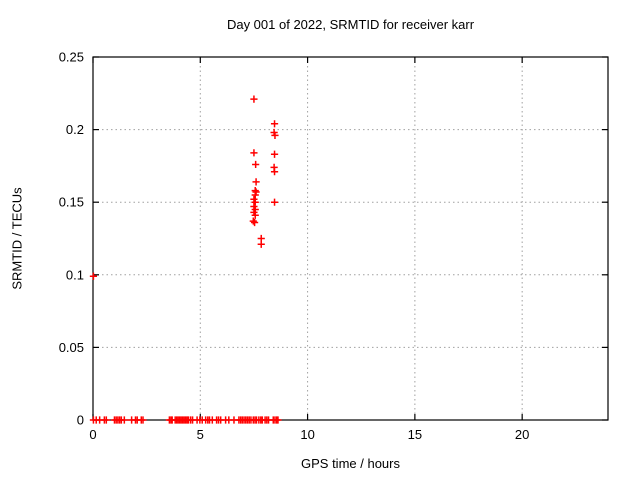  Describe the element at coordinates (75, 274) in the screenshot. I see `y-tick-label: 0.1` at that location.